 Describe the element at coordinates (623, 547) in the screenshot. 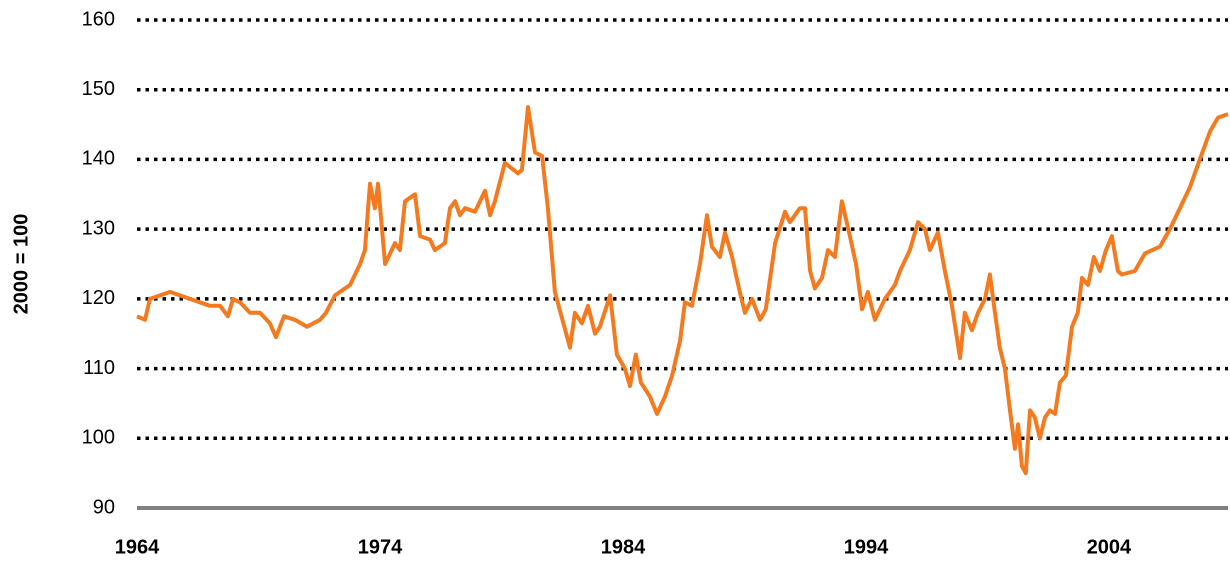

I see `x-tick-label: 1984` at that location.